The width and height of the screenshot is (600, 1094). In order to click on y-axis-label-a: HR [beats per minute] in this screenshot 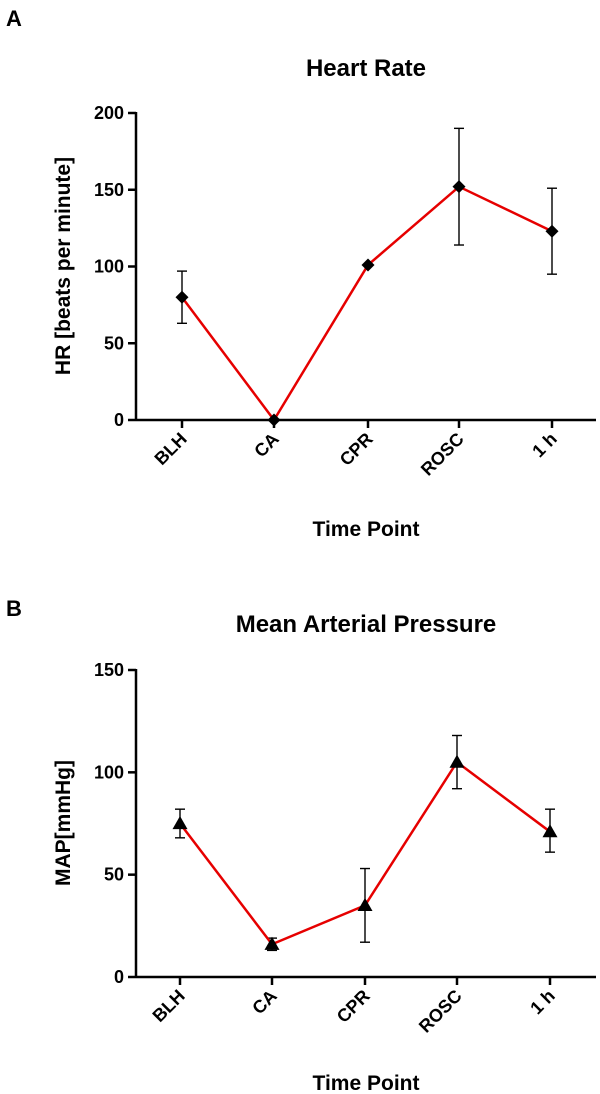, I will do `click(63, 266)`.